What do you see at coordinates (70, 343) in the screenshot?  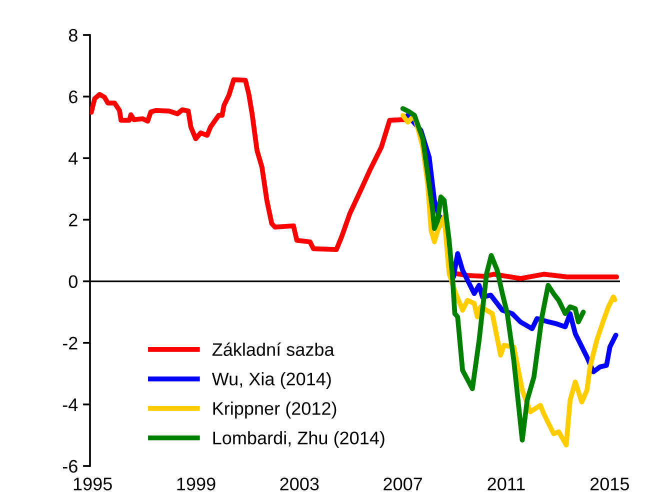 I see `y-tick-label: -2` at bounding box center [70, 343].